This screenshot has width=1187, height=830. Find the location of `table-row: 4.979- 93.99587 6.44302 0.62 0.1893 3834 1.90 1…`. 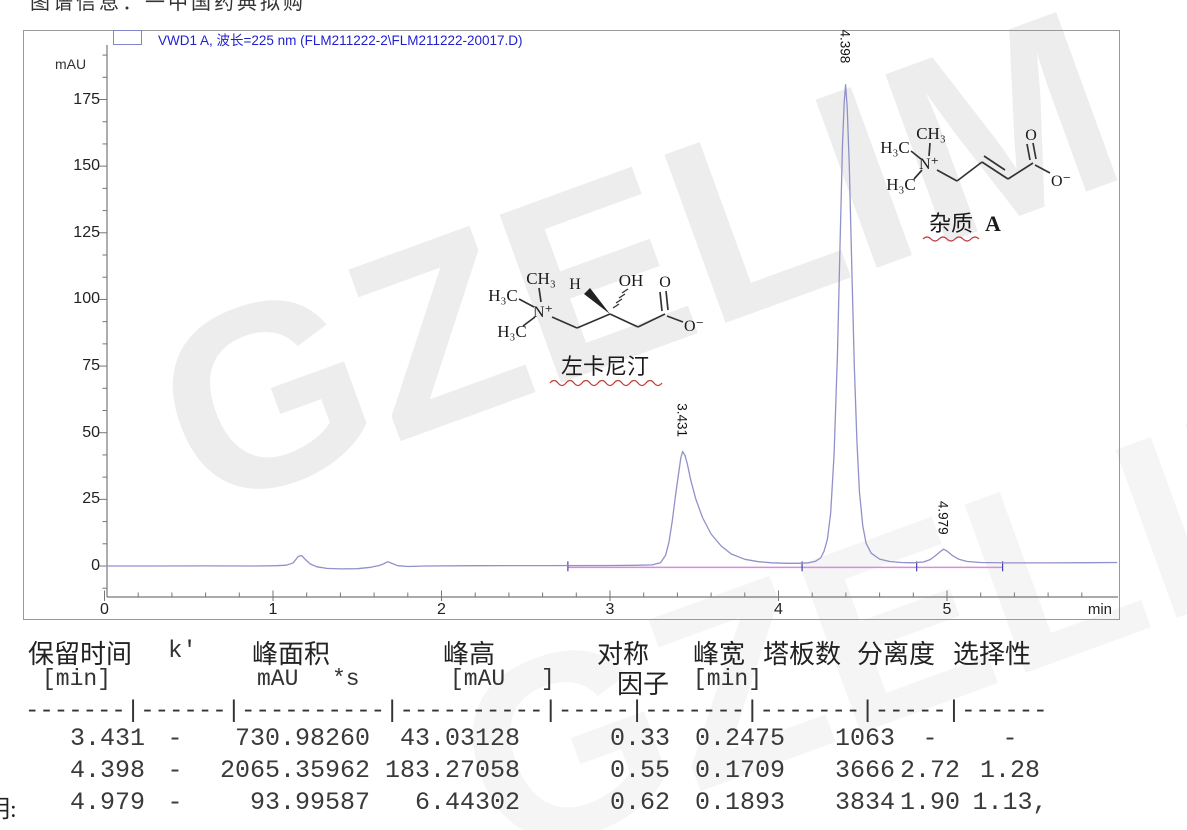

table-row: 4.979- 93.99587 6.44302 0.62 0.1893 3834 1.90 1… is located at coordinates (540, 802).